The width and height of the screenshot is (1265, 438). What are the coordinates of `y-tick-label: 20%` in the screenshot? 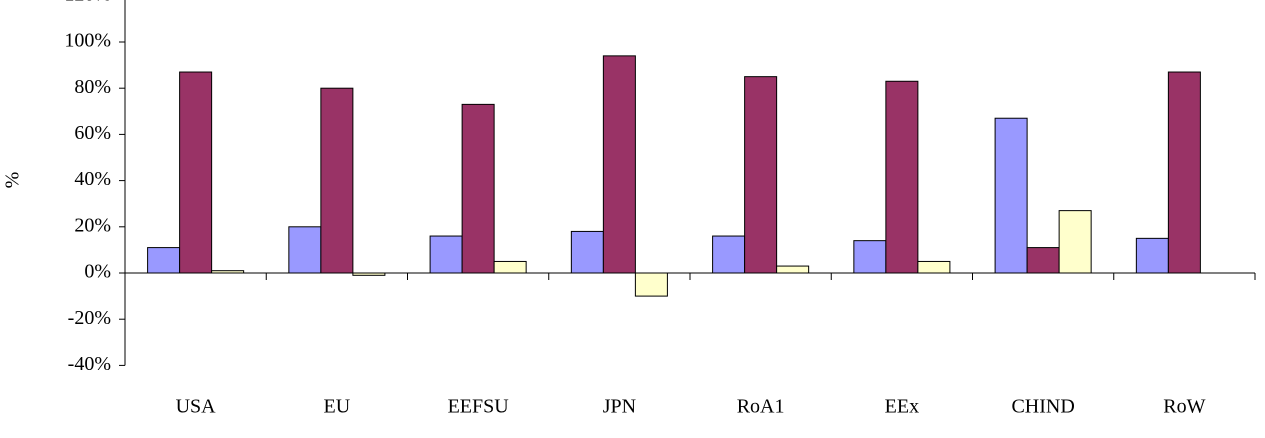 It's located at (92, 225).